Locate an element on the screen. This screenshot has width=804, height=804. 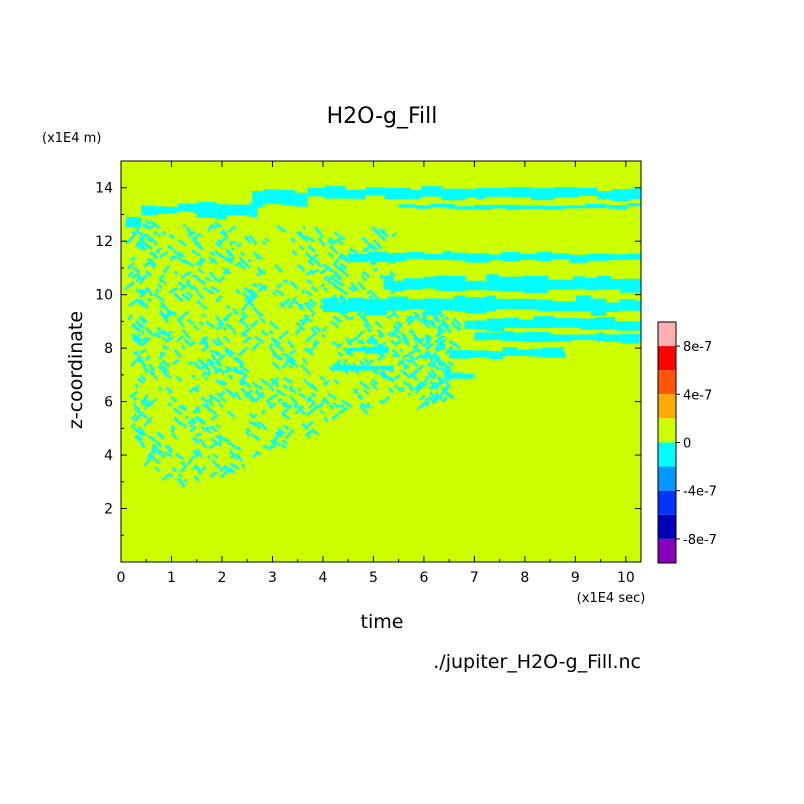
x-unit-label: (x1E4 sec) is located at coordinates (611, 598).